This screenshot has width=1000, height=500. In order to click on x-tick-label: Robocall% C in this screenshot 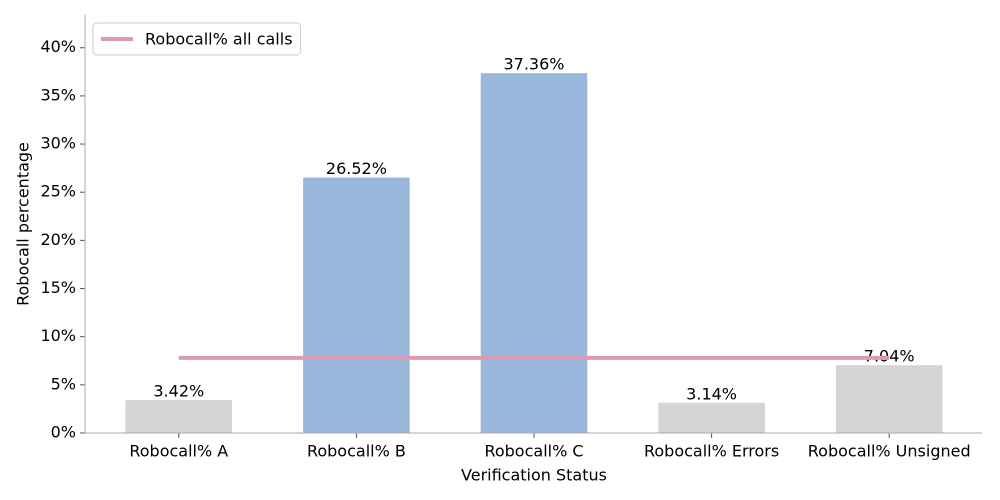, I will do `click(533, 451)`.